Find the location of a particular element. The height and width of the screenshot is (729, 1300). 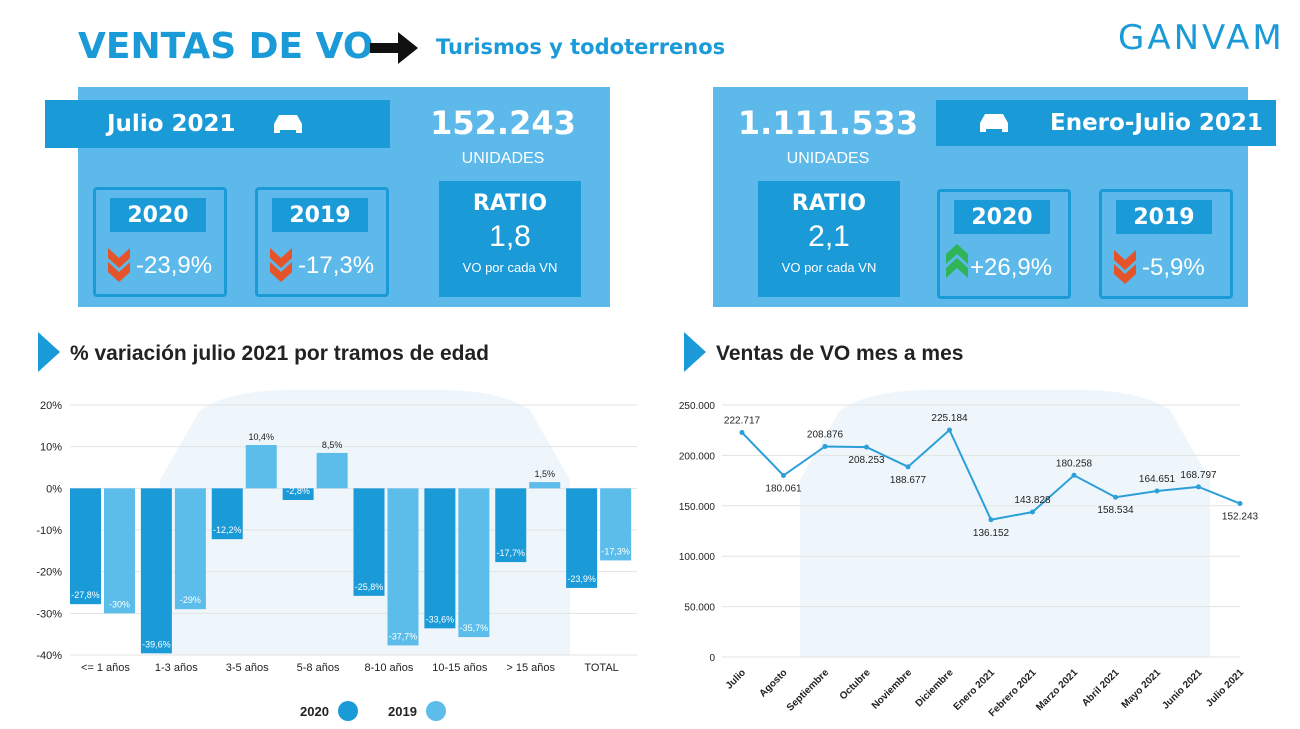

ratio-box: RATIO 1,8 VO por cada VN is located at coordinates (510, 239).